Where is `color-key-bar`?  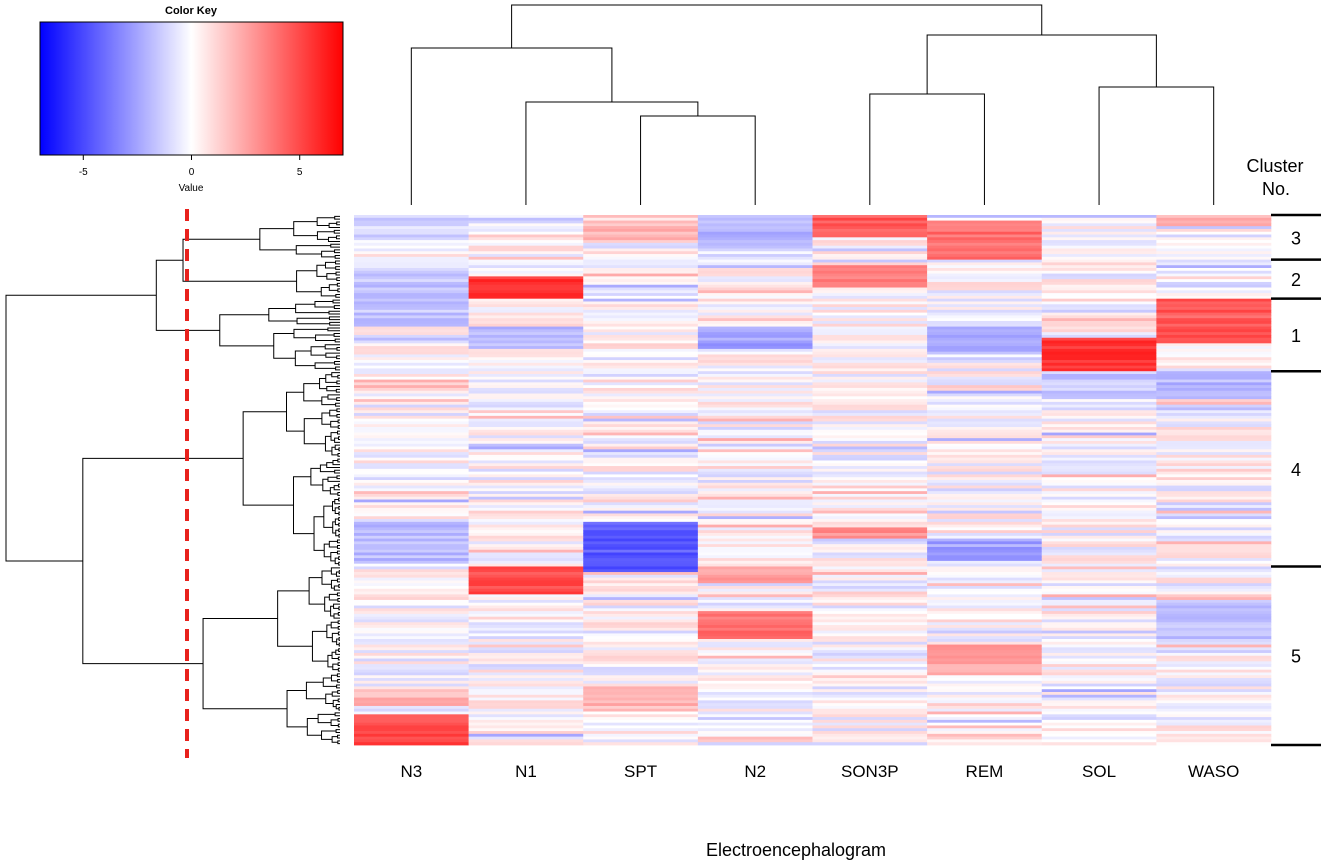
color-key-bar is located at coordinates (191, 88).